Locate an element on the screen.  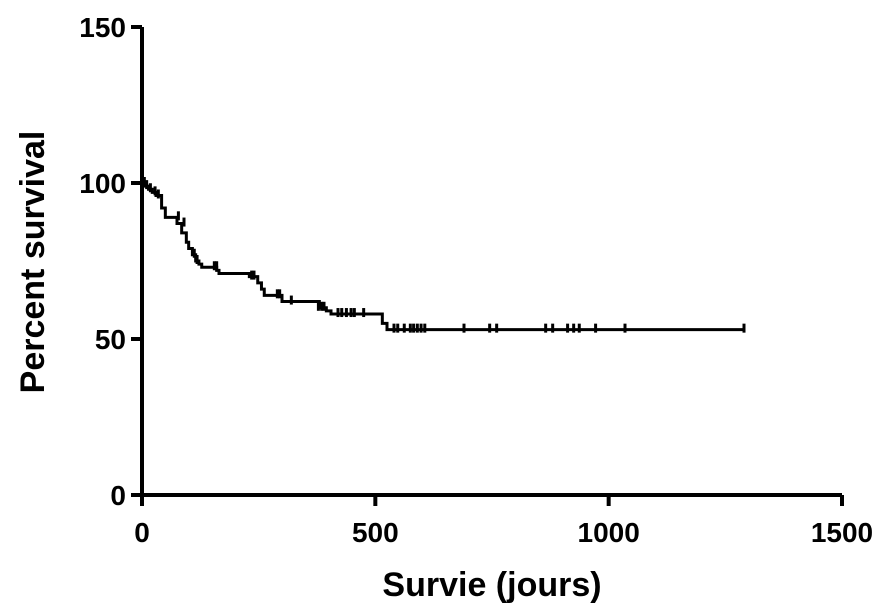
x-tick-label: 0 is located at coordinates (142, 532).